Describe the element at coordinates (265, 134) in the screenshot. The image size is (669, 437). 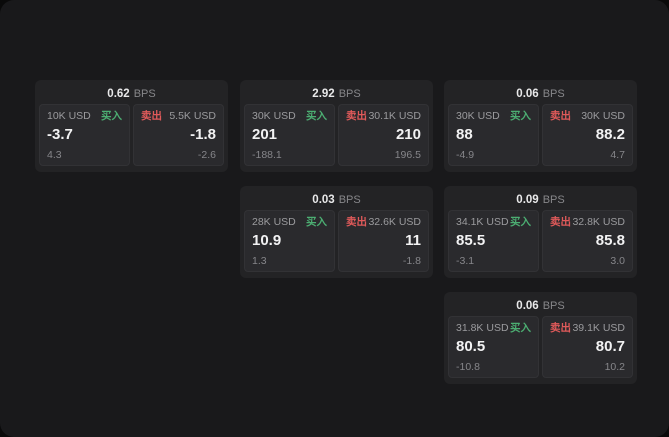
I see `buy-price: 201` at that location.